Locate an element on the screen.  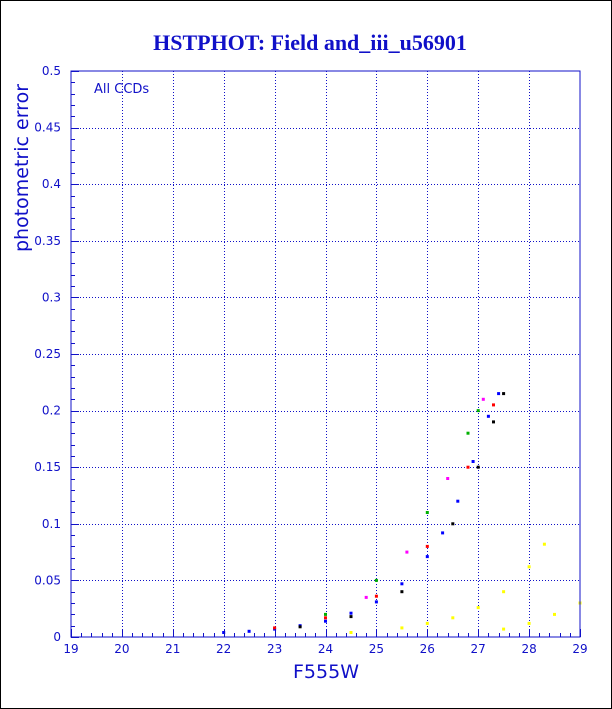
x-tick-label: 20 is located at coordinates (121, 649).